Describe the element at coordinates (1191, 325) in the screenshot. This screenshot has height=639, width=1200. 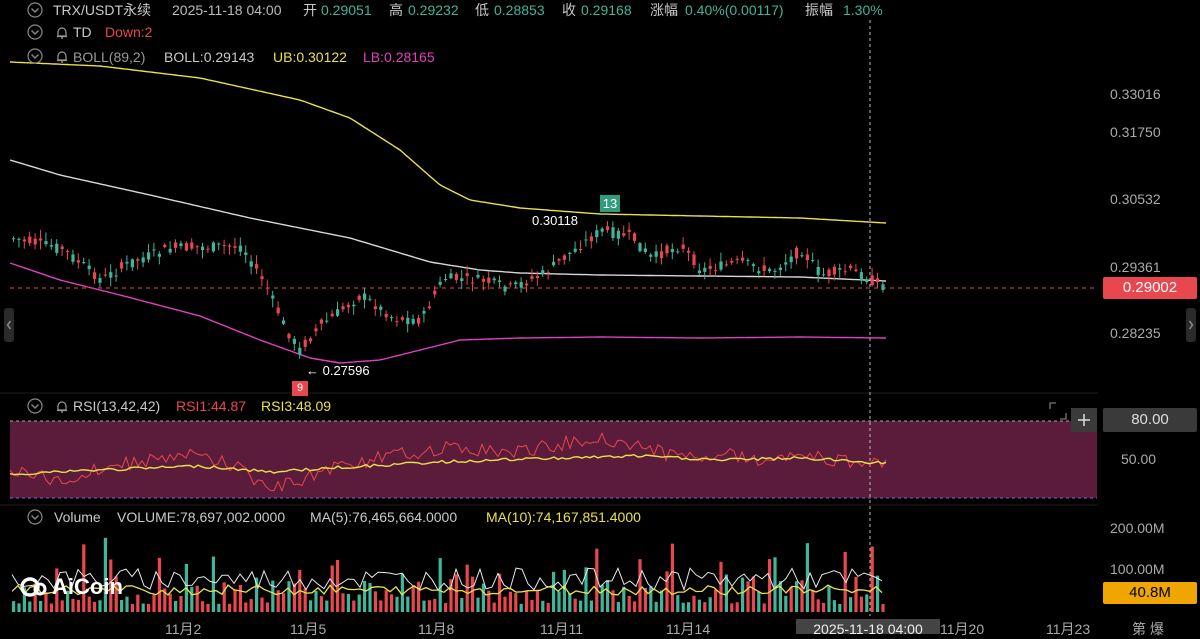
I see `right-scroll-handle` at that location.